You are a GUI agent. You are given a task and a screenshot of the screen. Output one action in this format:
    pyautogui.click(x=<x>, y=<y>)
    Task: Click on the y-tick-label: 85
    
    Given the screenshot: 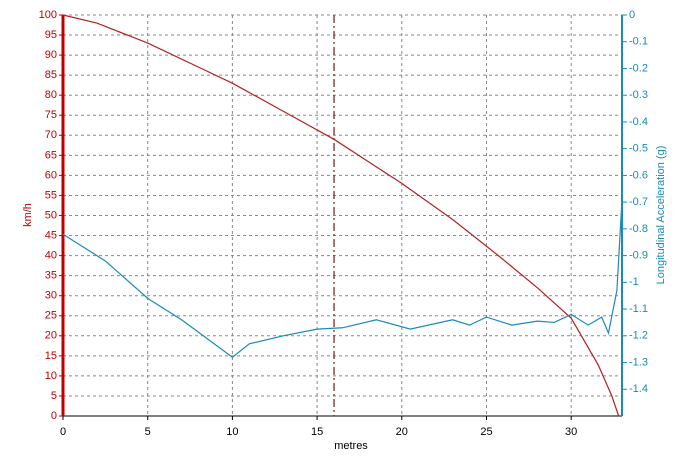 What is the action you would take?
    pyautogui.click(x=51, y=75)
    